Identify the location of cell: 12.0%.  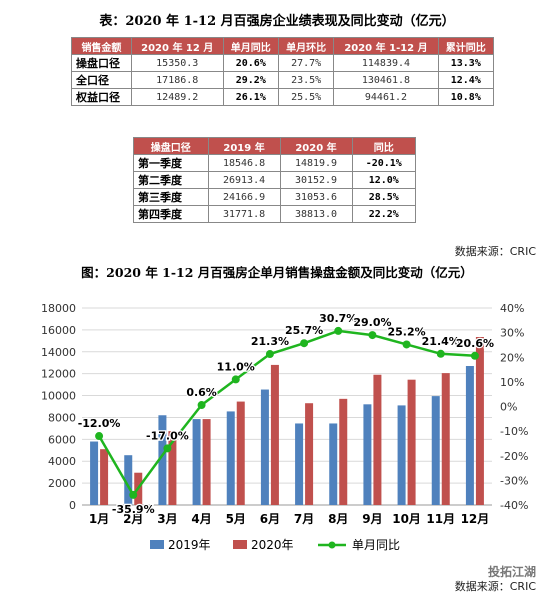
(383, 180).